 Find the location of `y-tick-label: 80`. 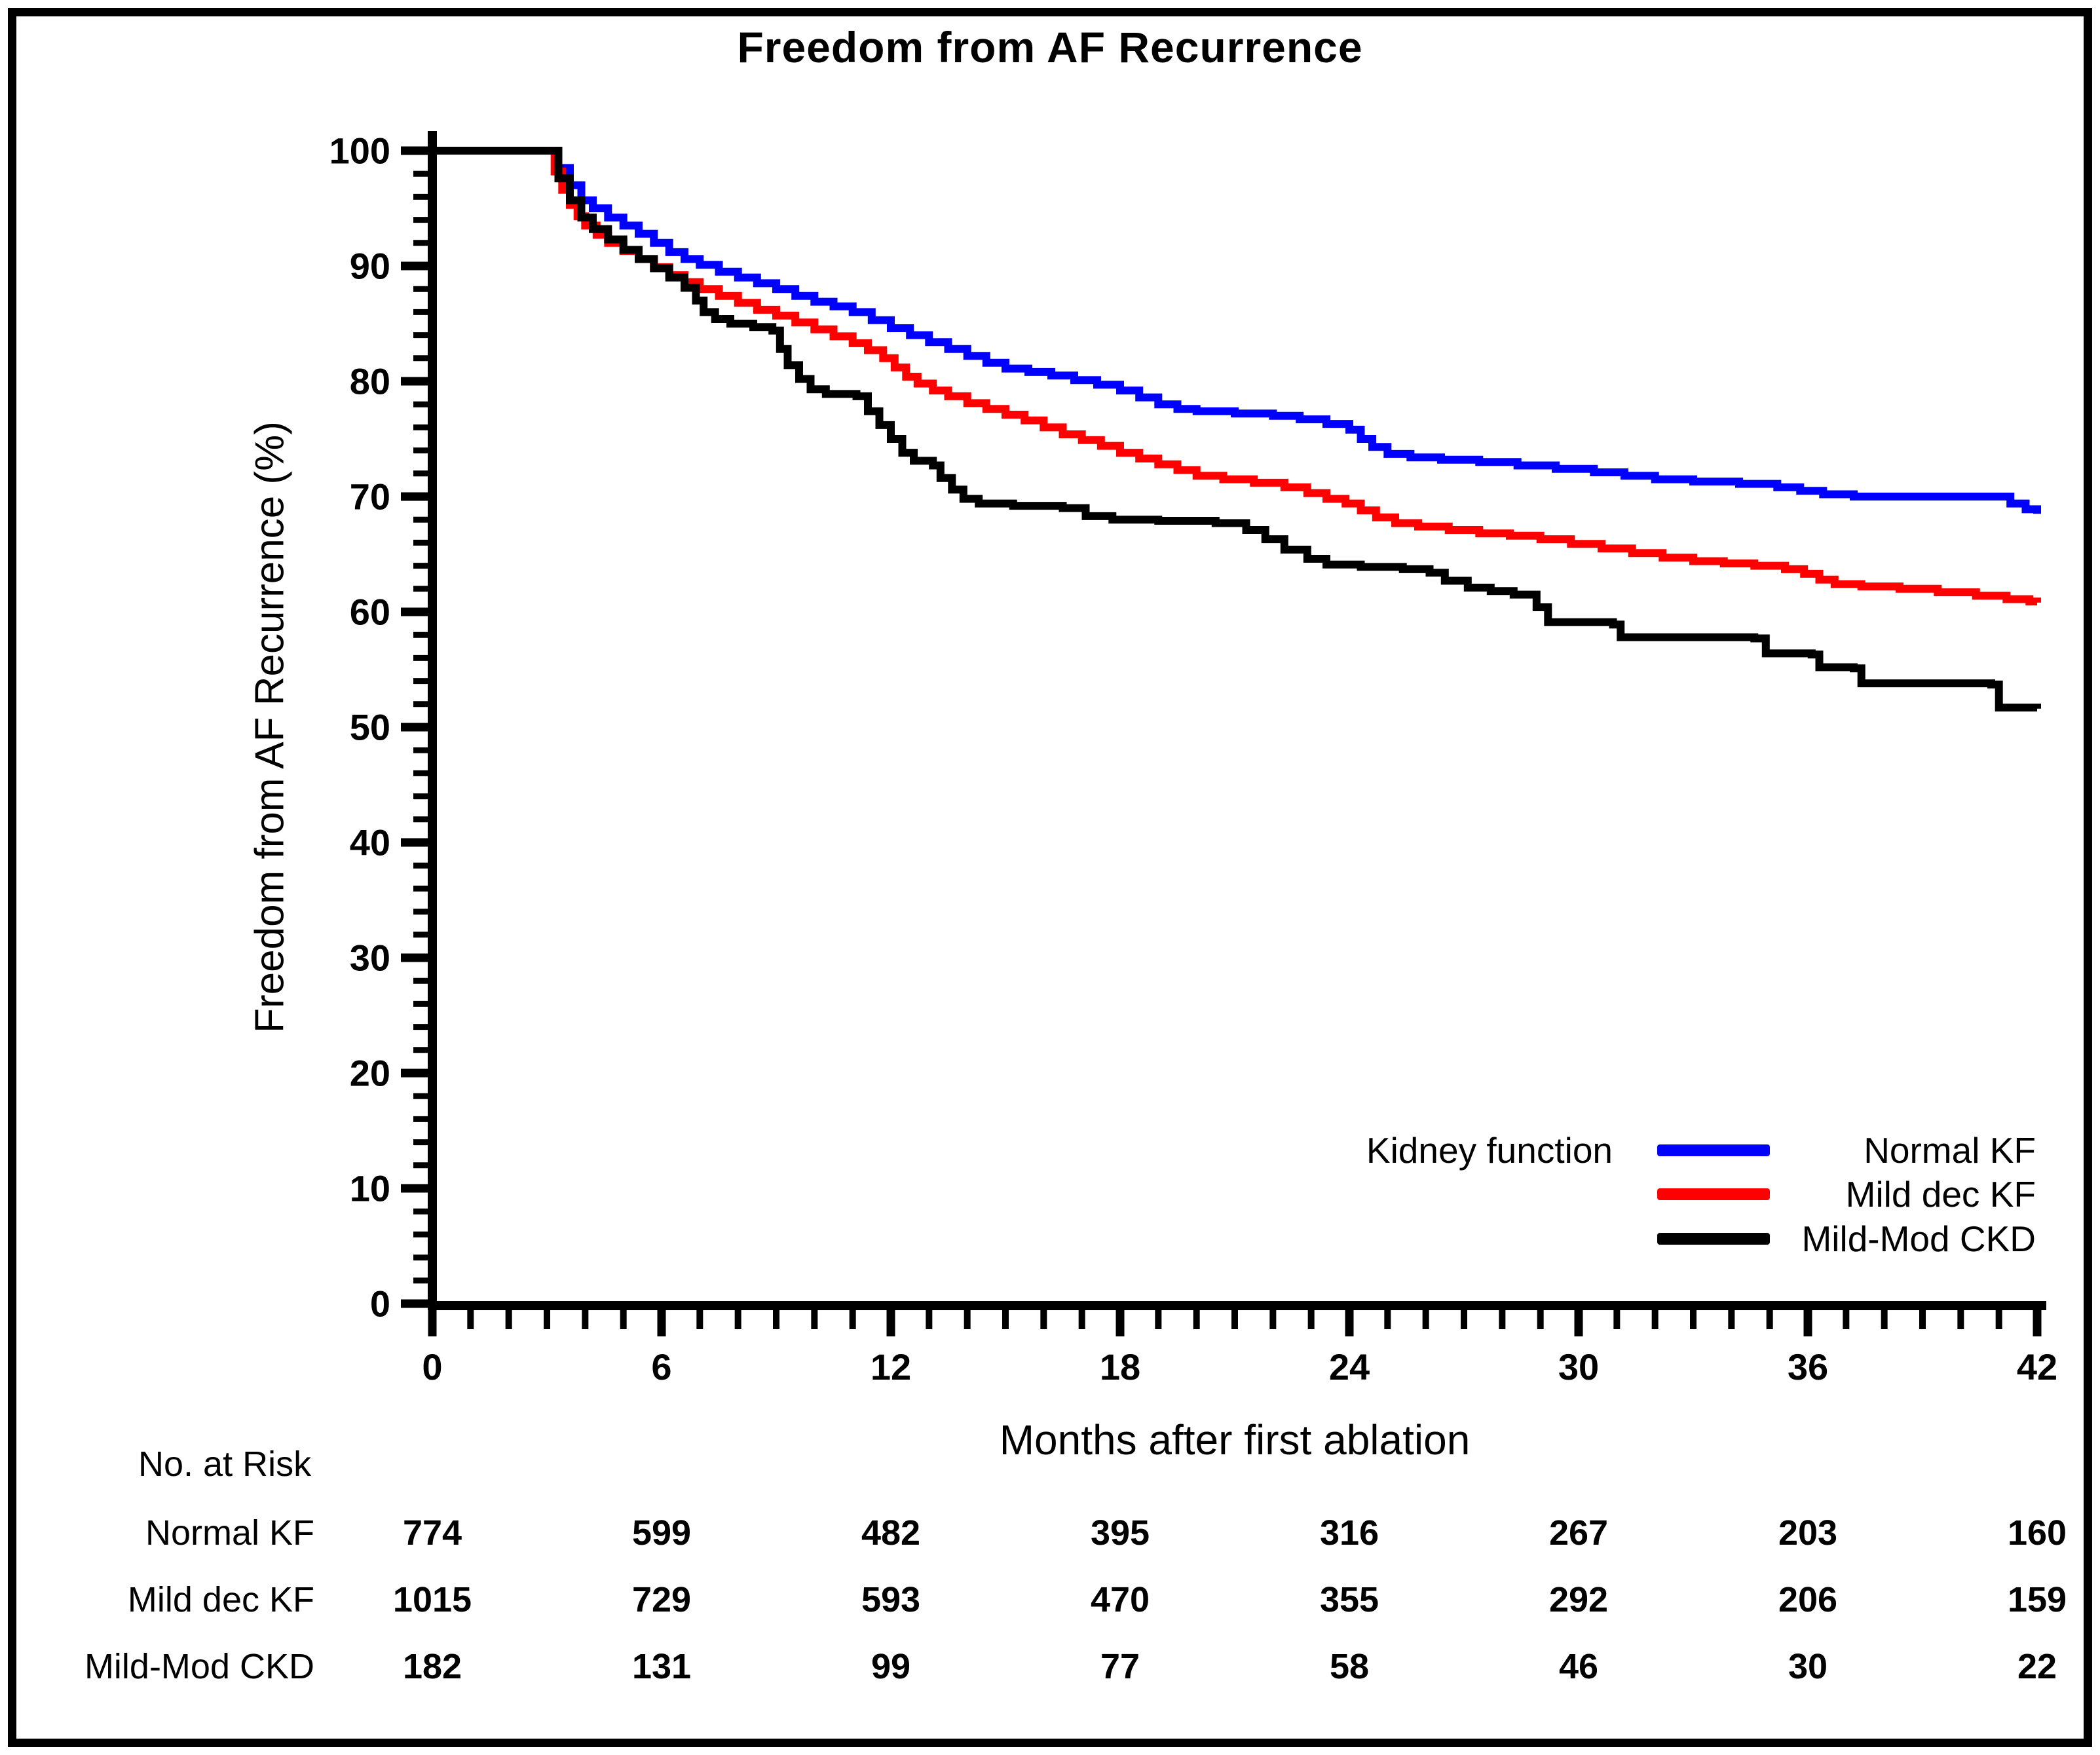

y-tick-label: 80 is located at coordinates (370, 381).